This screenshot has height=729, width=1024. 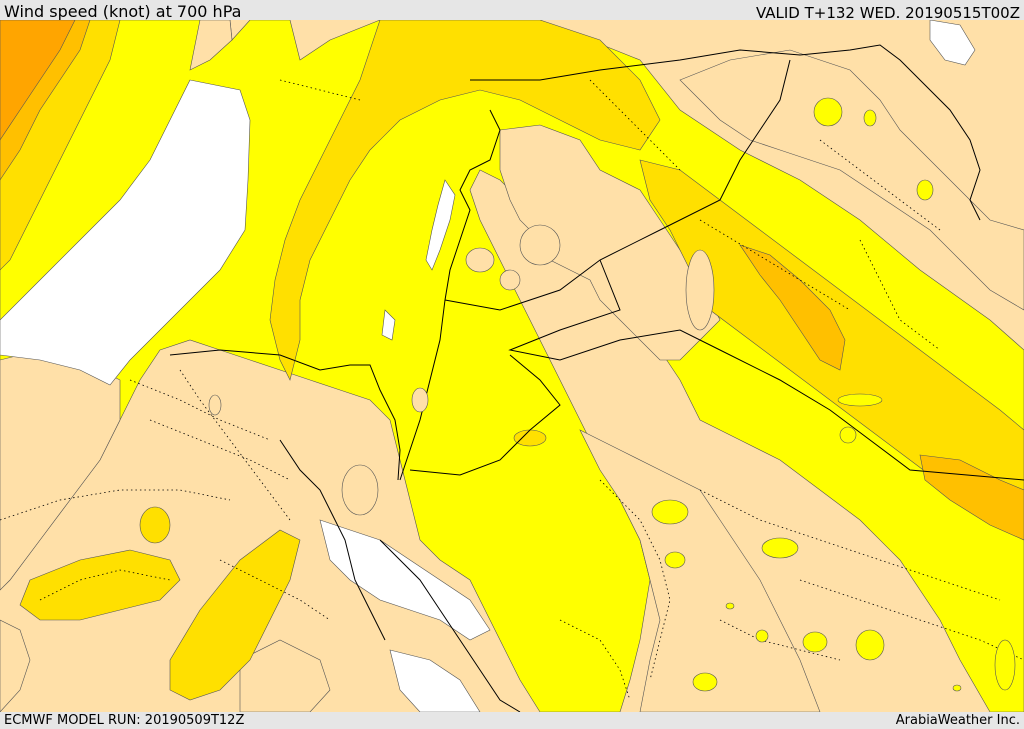 What do you see at coordinates (887, 13) in the screenshot?
I see `valid-time: VALID T+132 WED. 20190515T00Z` at bounding box center [887, 13].